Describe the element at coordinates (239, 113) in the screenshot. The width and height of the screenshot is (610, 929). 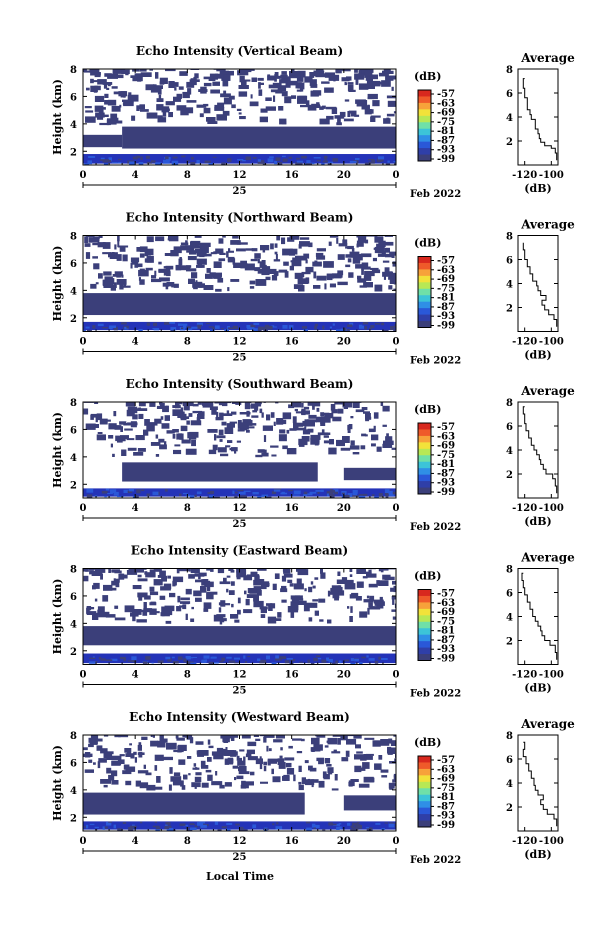
I see `heatmap-area` at that location.